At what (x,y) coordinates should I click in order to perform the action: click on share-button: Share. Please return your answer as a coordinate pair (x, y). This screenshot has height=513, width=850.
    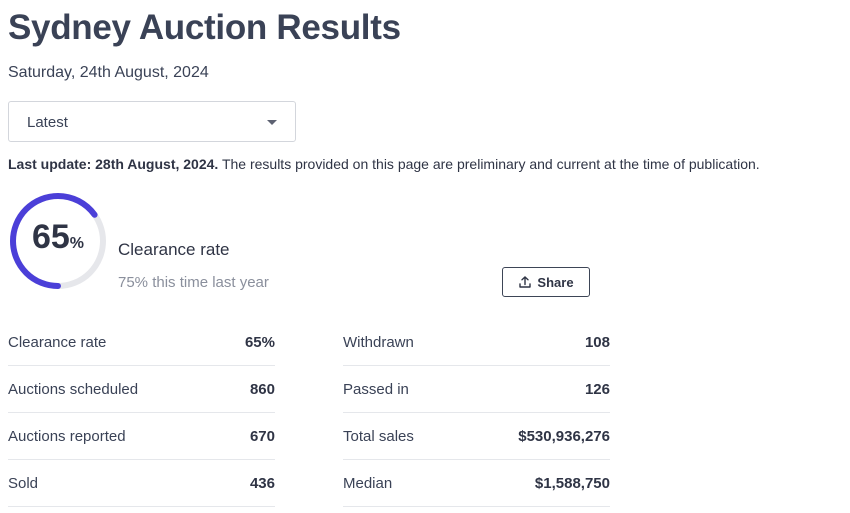
    Looking at the image, I should click on (546, 282).